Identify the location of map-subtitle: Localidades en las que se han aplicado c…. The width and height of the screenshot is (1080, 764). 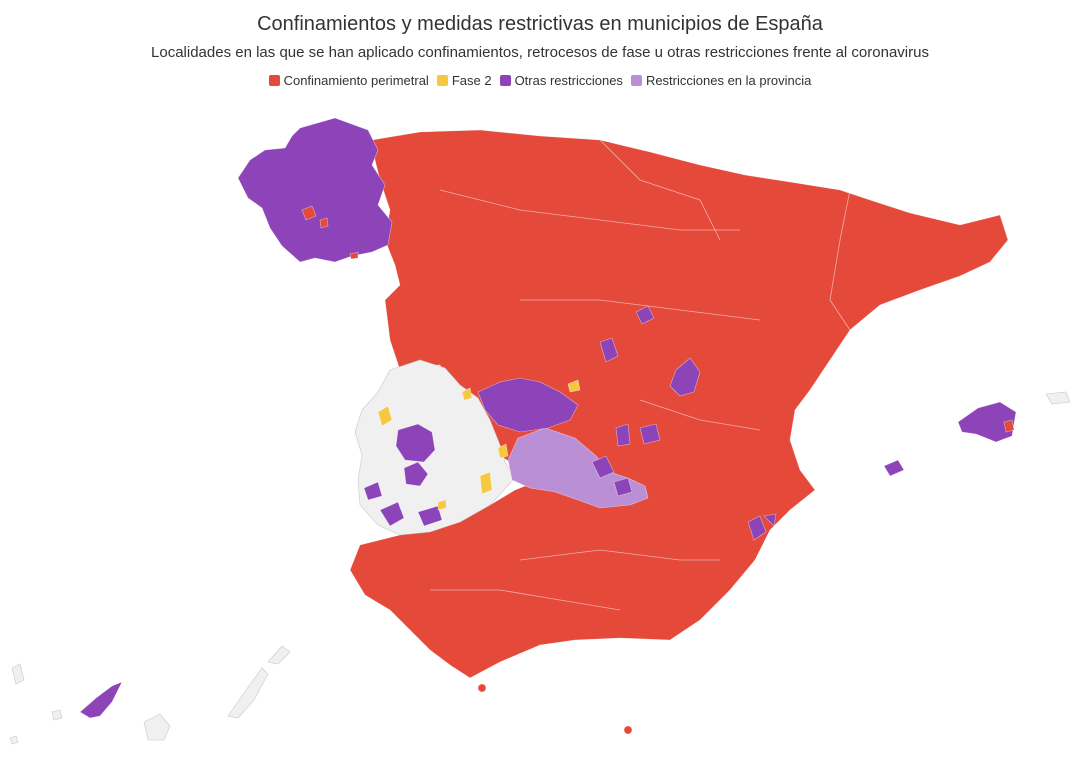
(540, 52).